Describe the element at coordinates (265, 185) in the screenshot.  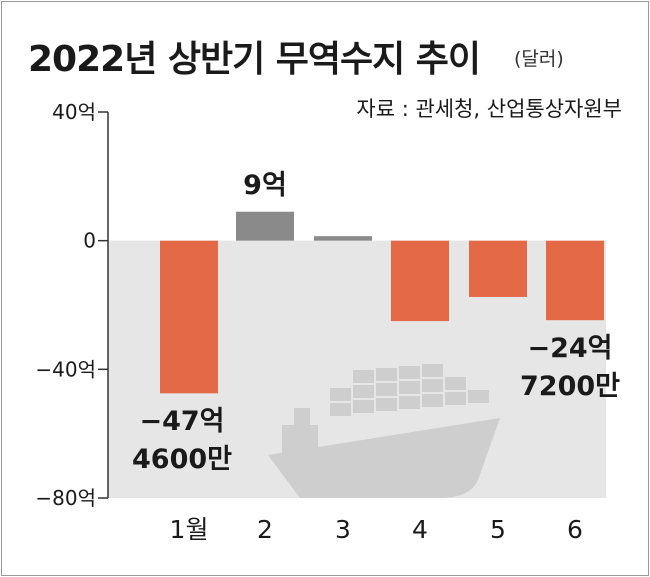
I see `data-label-2-line-1: 9억` at that location.